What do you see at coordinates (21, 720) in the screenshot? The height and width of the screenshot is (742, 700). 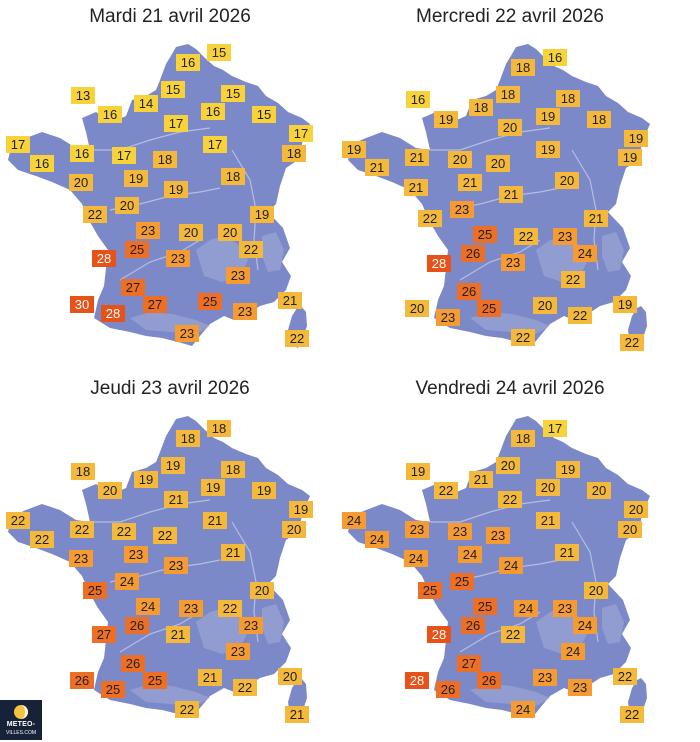 I see `meteo-villes-logo: METEO- VILLES.COM` at bounding box center [21, 720].